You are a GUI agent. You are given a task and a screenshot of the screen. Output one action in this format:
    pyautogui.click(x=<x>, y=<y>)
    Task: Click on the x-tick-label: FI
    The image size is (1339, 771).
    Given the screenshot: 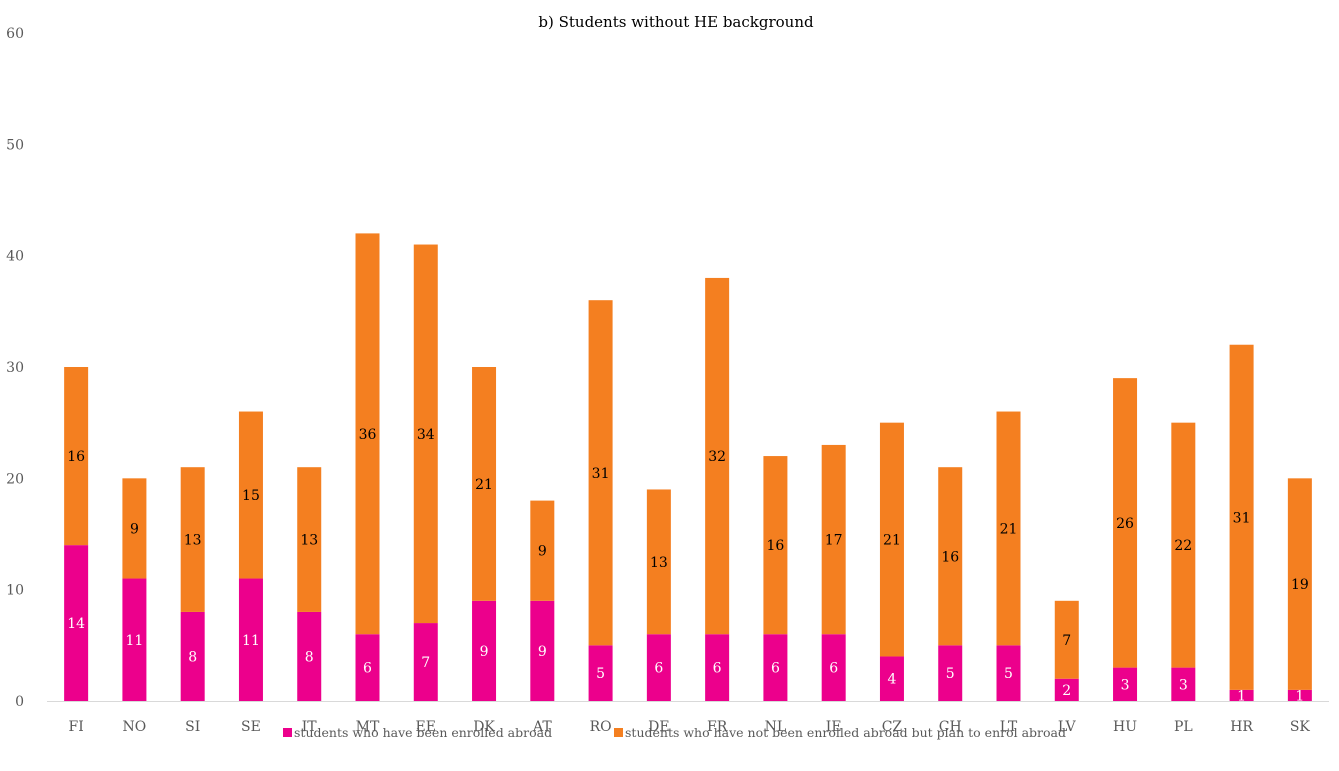 What is the action you would take?
    pyautogui.click(x=76, y=727)
    